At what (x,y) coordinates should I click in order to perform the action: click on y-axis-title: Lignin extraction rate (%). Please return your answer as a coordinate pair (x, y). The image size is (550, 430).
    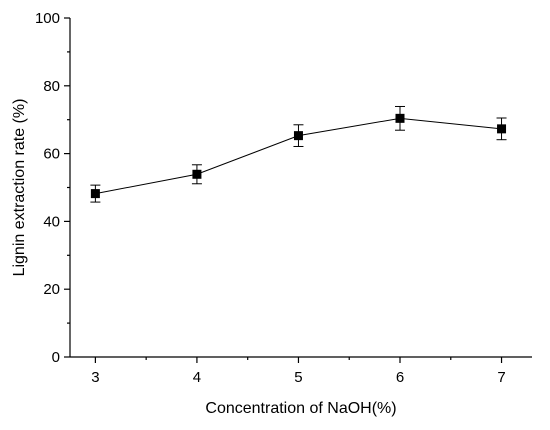
    Looking at the image, I should click on (19, 188).